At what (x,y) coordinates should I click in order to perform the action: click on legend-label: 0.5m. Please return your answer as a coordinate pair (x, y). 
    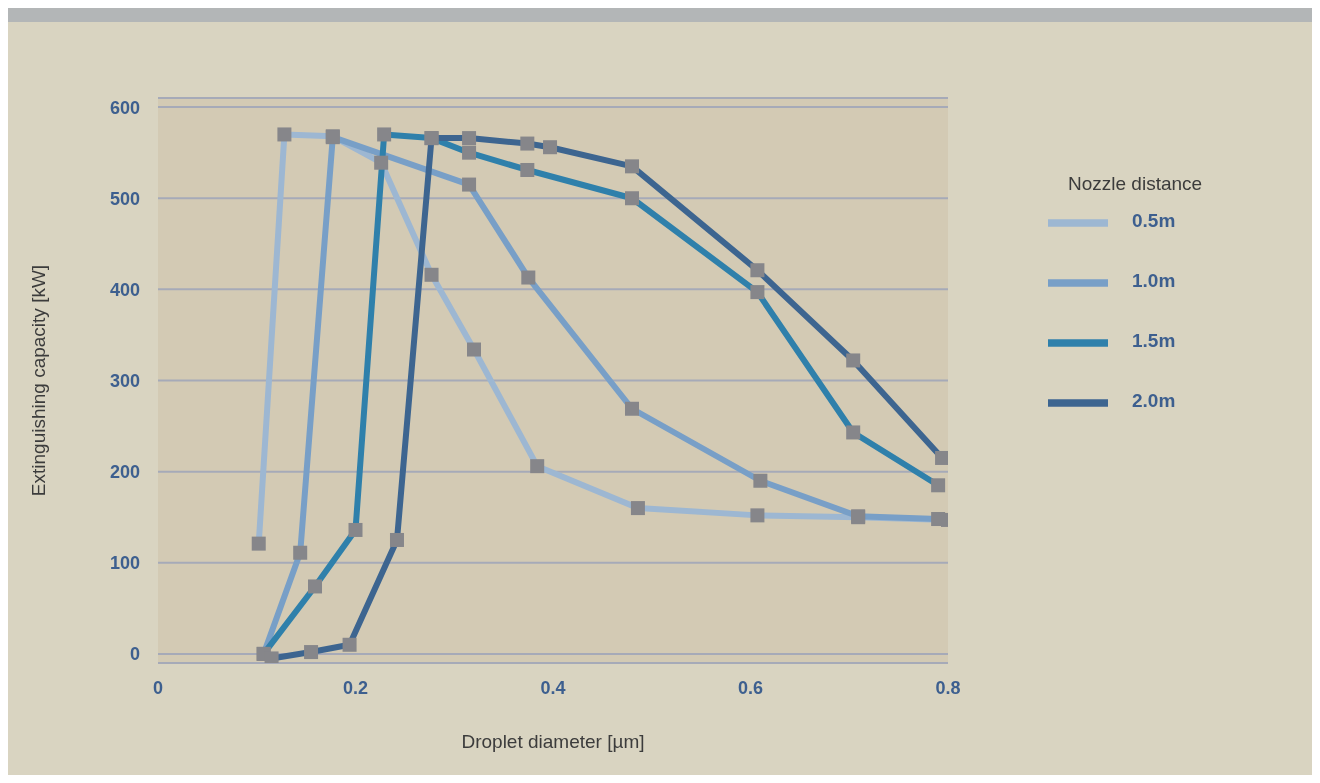
    Looking at the image, I should click on (1154, 221).